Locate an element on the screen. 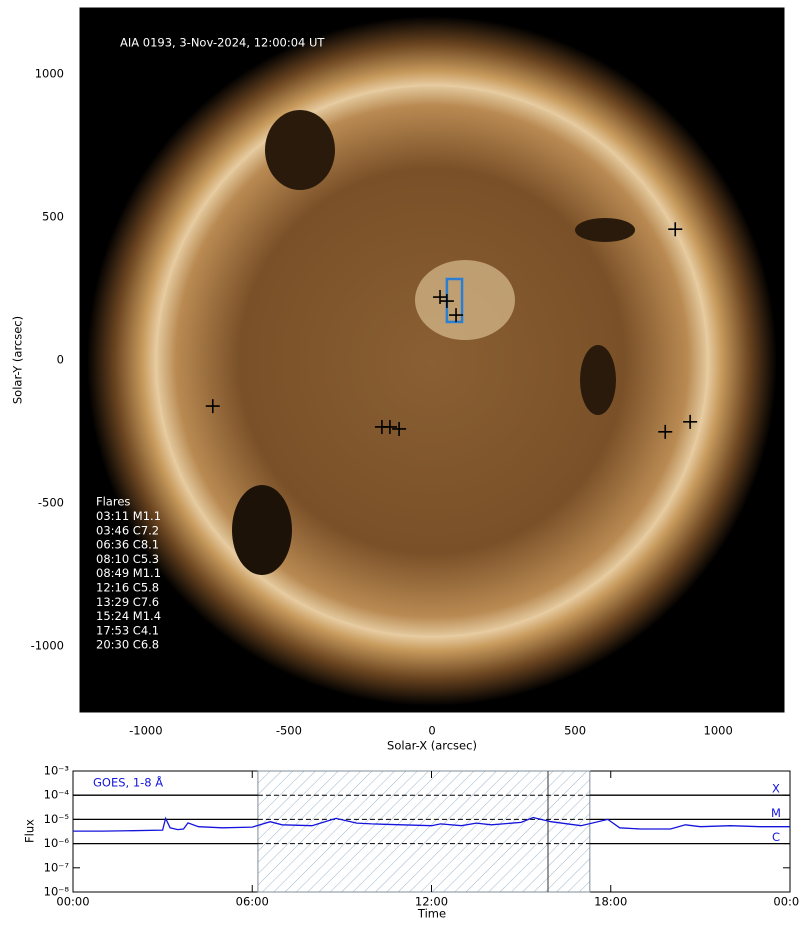  flux-line is located at coordinates (431, 824).